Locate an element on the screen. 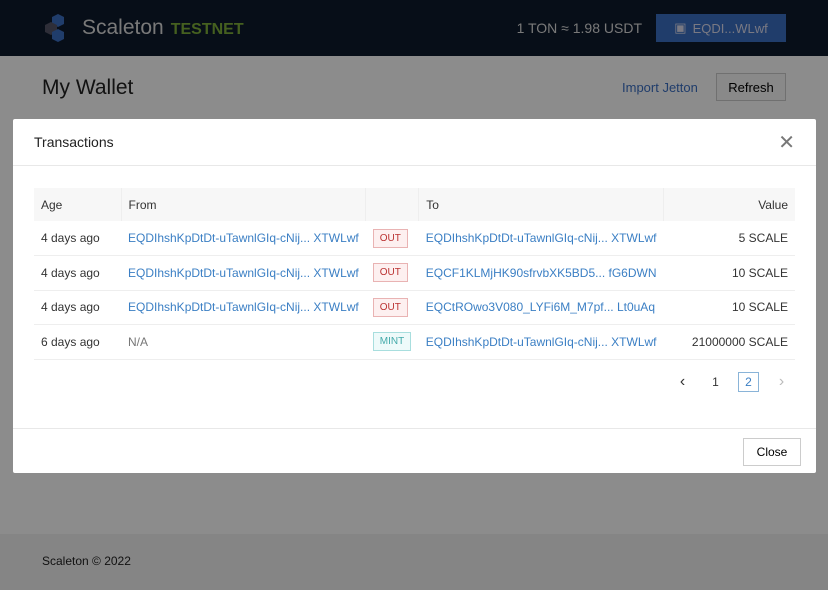  column-age: Age is located at coordinates (77, 204).